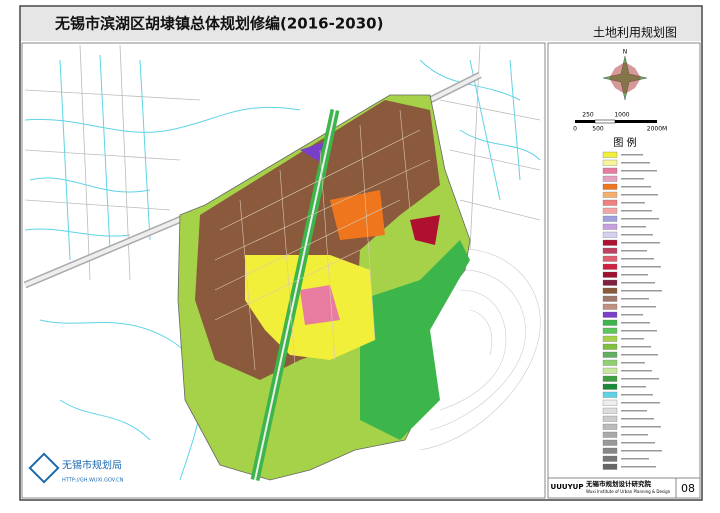 This screenshot has height=513, width=720. Describe the element at coordinates (632, 310) in the screenshot. I see `legend-swatches` at that location.